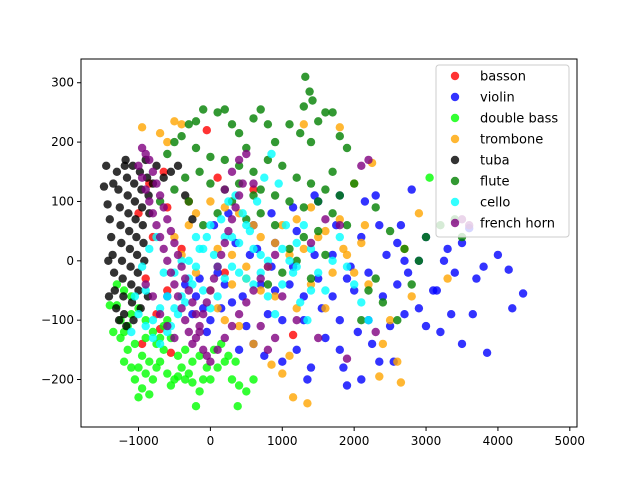 The image size is (640, 480). I want to click on x-tick-label: 3000, so click(426, 441).